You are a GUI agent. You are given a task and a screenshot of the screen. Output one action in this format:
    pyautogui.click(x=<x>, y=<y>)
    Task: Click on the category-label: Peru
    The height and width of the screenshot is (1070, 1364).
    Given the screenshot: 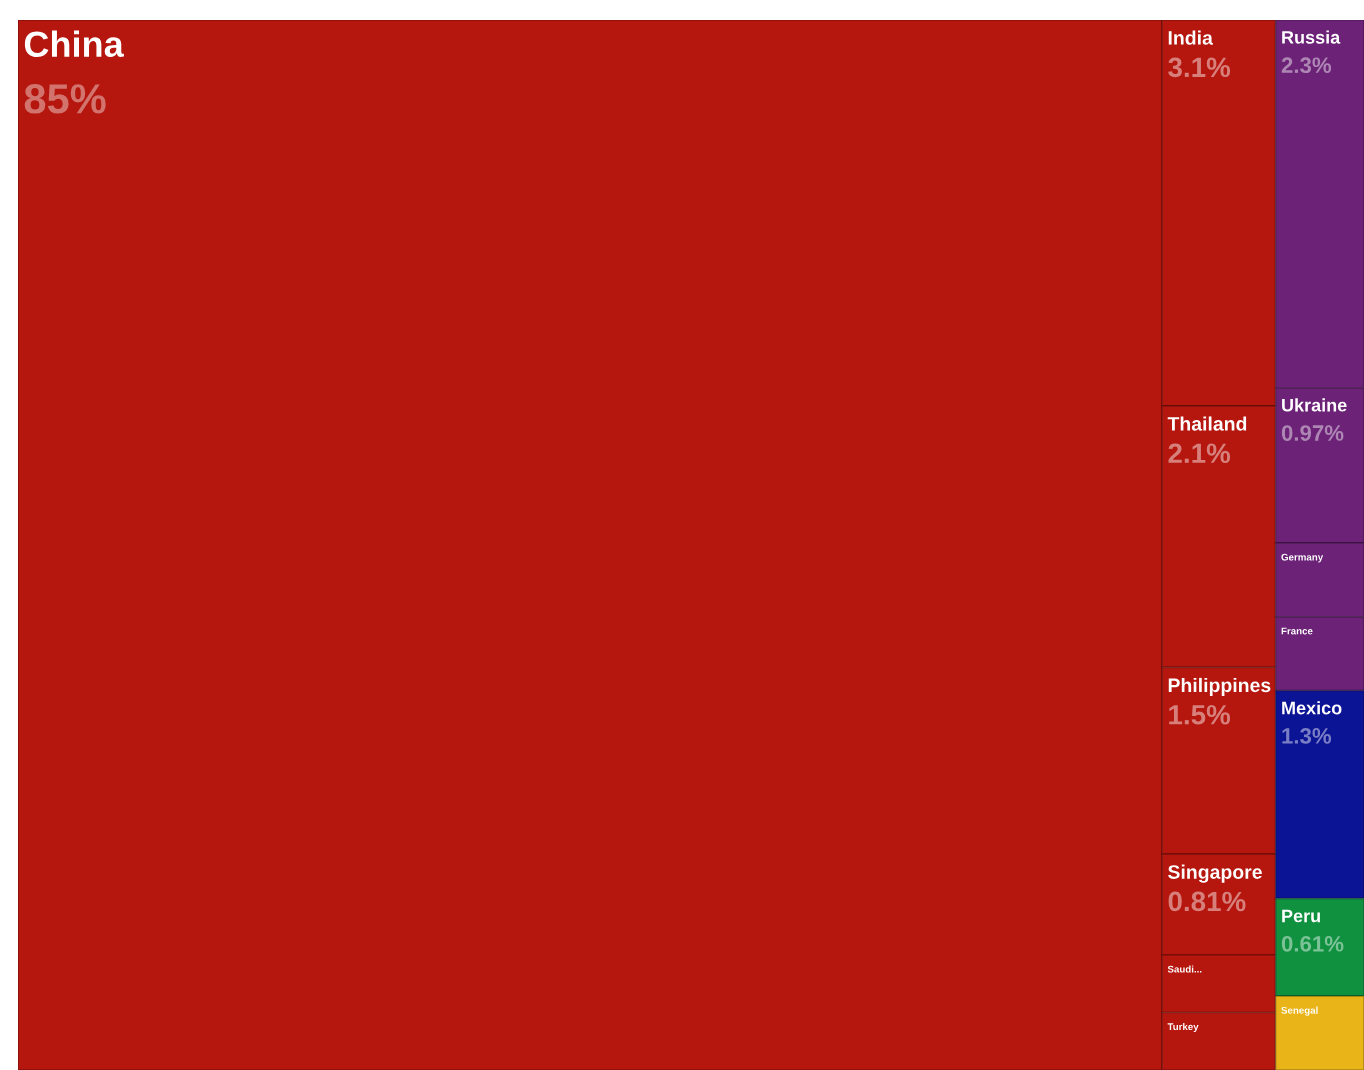 What is the action you would take?
    pyautogui.click(x=1301, y=916)
    